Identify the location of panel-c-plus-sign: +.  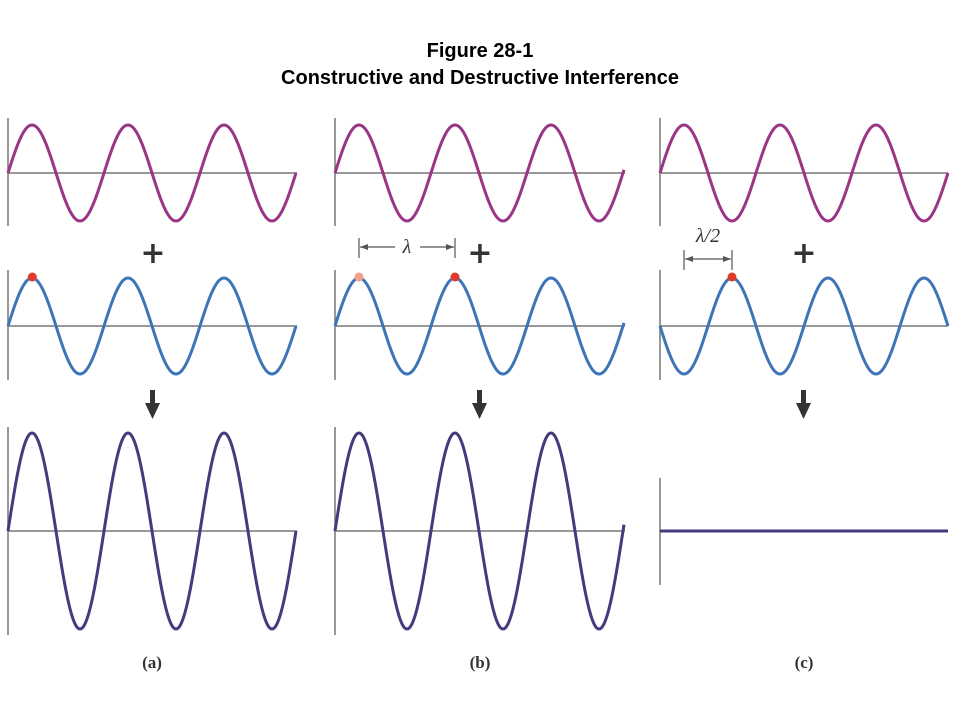
(803, 253).